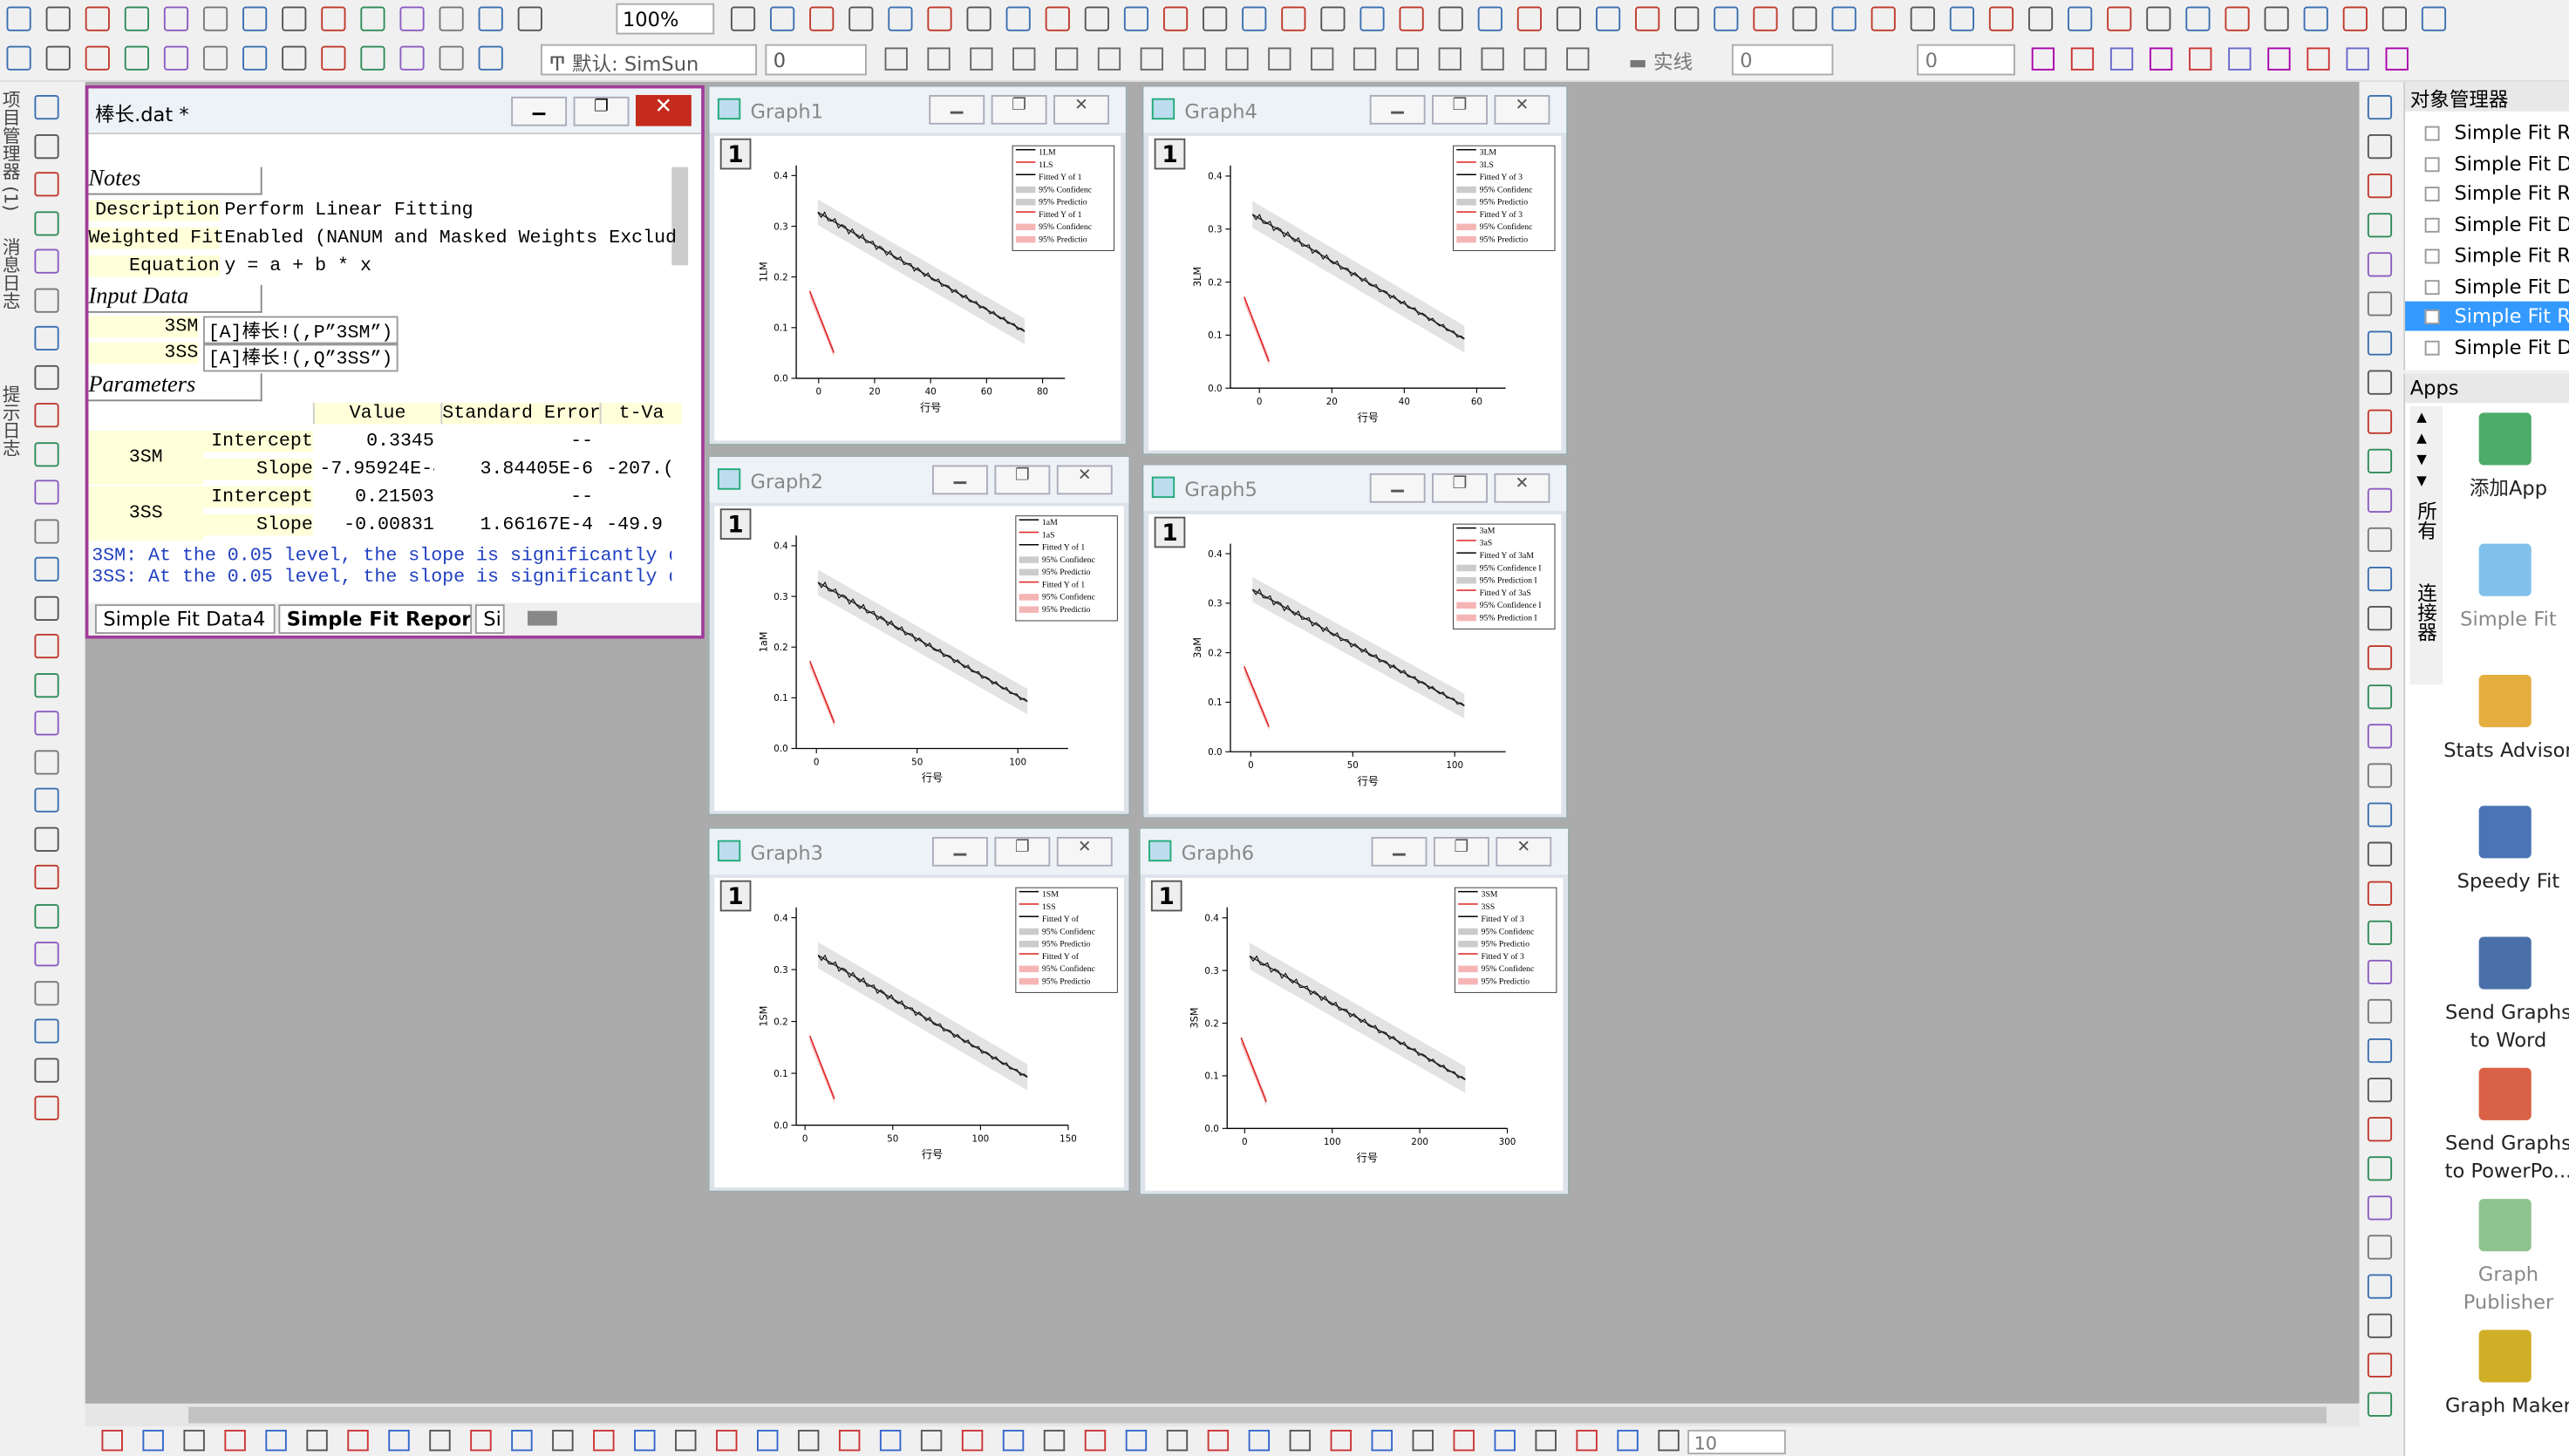 The width and height of the screenshot is (2569, 1456). I want to click on side-tab: 连接器, so click(2426, 612).